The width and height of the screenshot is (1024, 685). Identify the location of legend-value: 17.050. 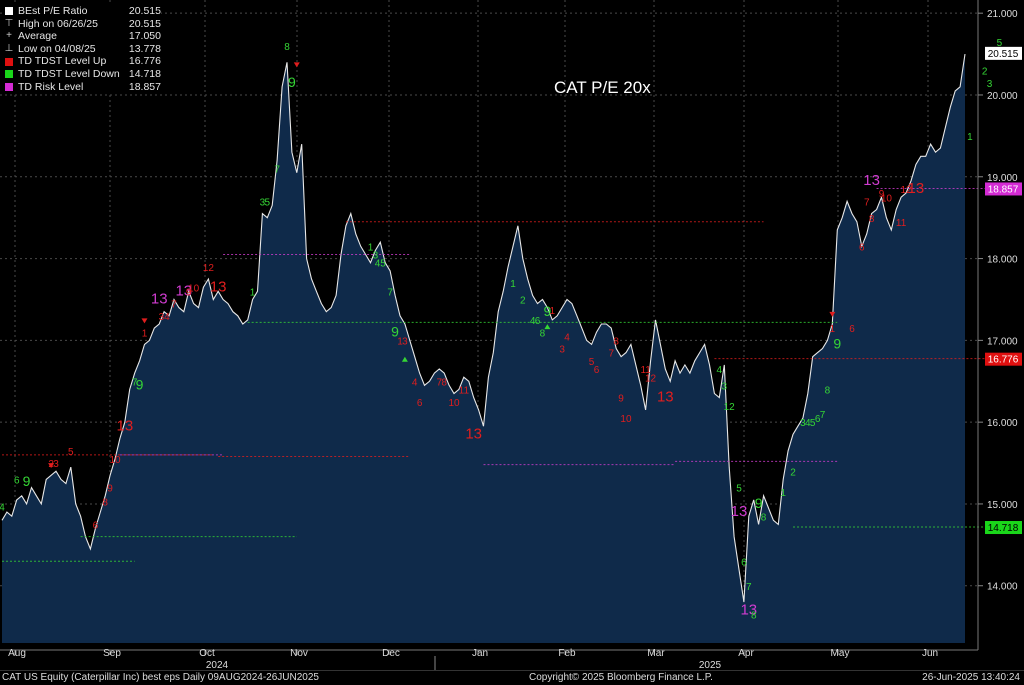
(144, 36).